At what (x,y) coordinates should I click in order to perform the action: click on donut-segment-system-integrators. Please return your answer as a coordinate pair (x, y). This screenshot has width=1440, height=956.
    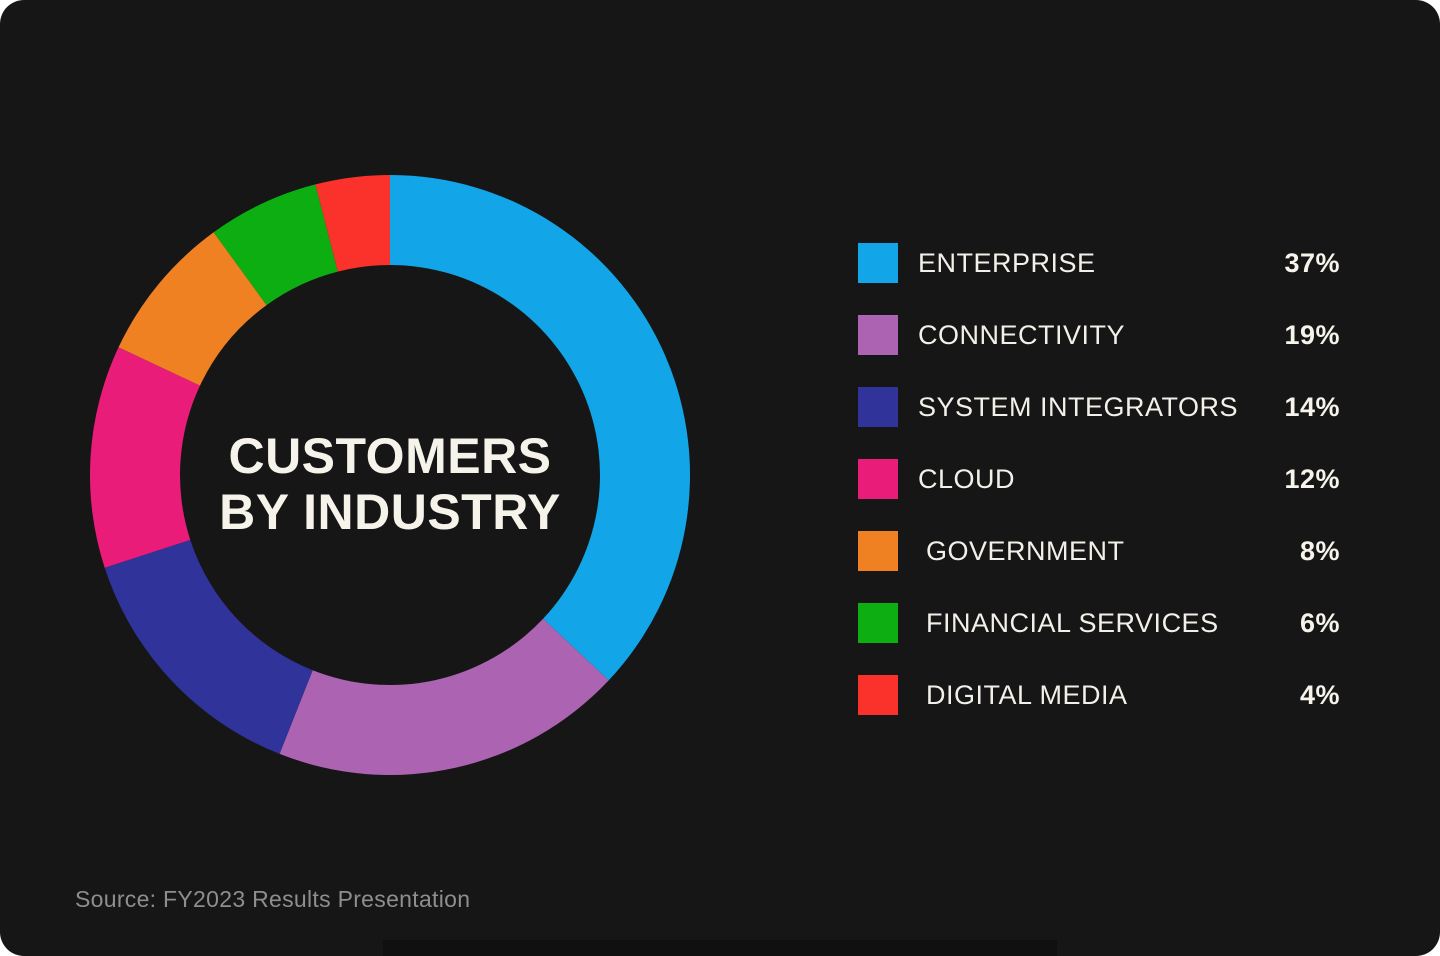
    Looking at the image, I should click on (208, 646).